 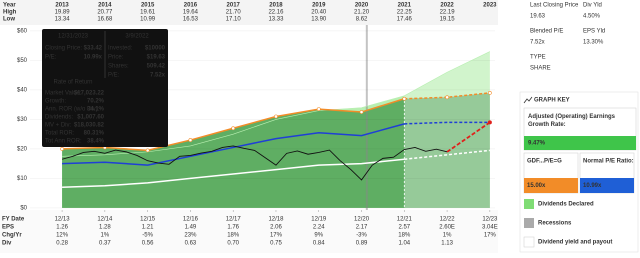 I want to click on table-cell: 19.64, so click(x=191, y=13).